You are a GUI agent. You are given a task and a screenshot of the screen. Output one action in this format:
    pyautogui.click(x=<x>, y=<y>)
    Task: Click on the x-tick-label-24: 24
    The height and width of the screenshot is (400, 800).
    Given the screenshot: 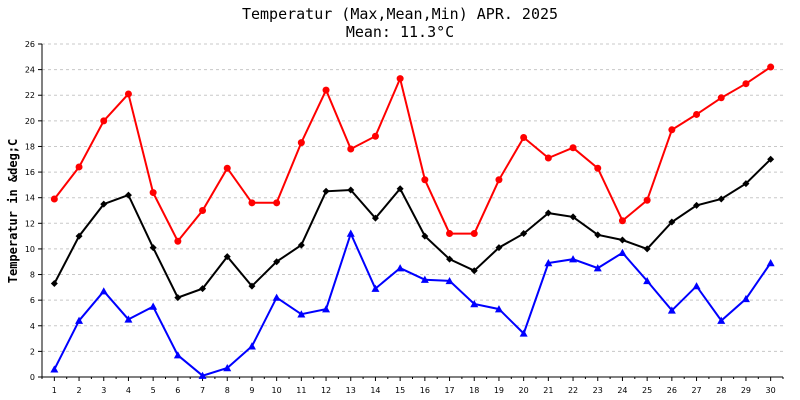 What is the action you would take?
    pyautogui.click(x=622, y=390)
    